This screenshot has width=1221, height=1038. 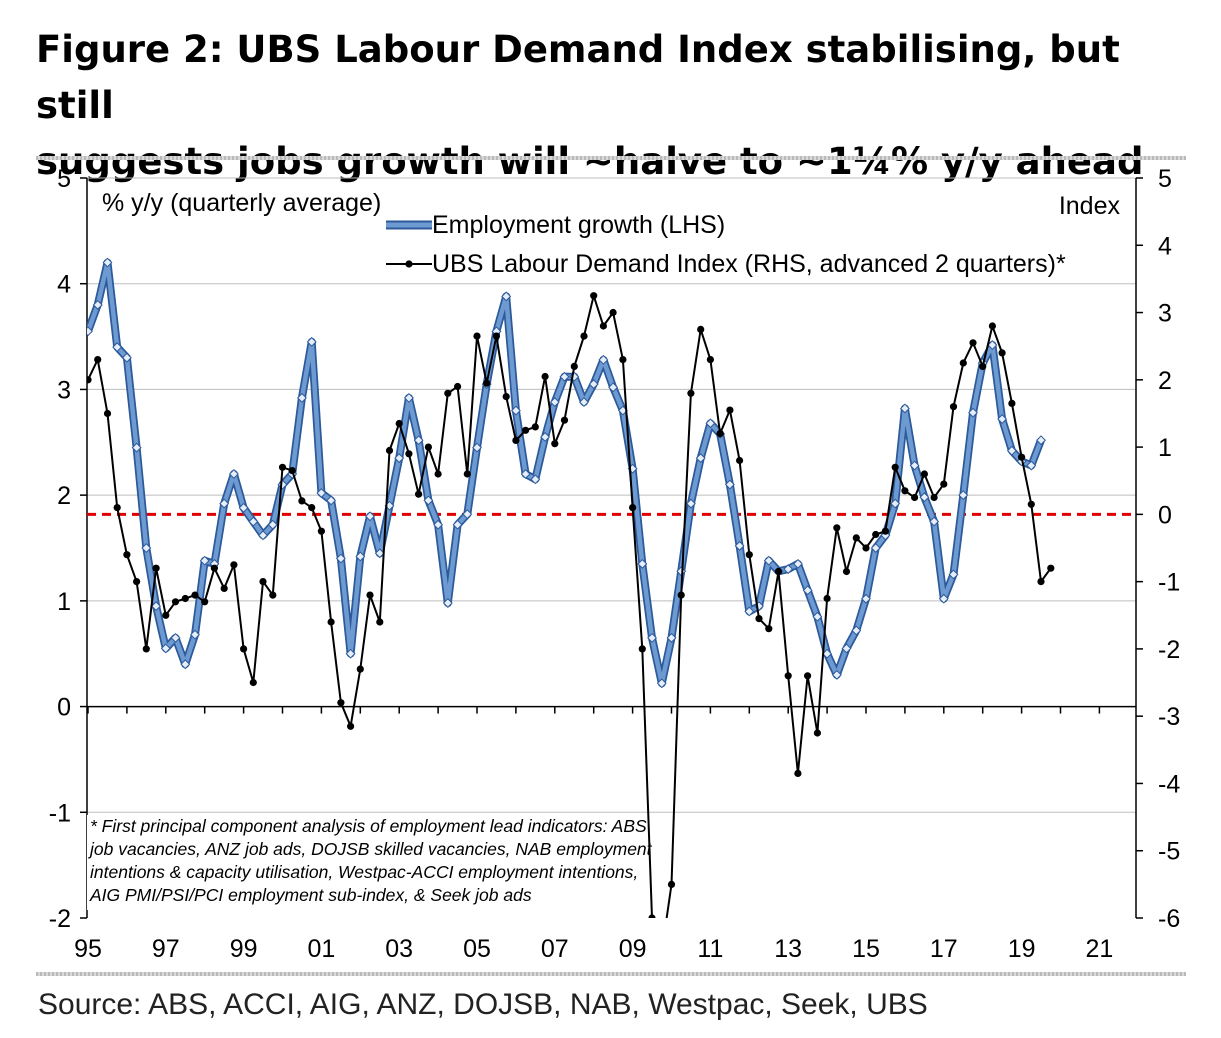 I want to click on left-tick-label: 3, so click(x=64, y=390).